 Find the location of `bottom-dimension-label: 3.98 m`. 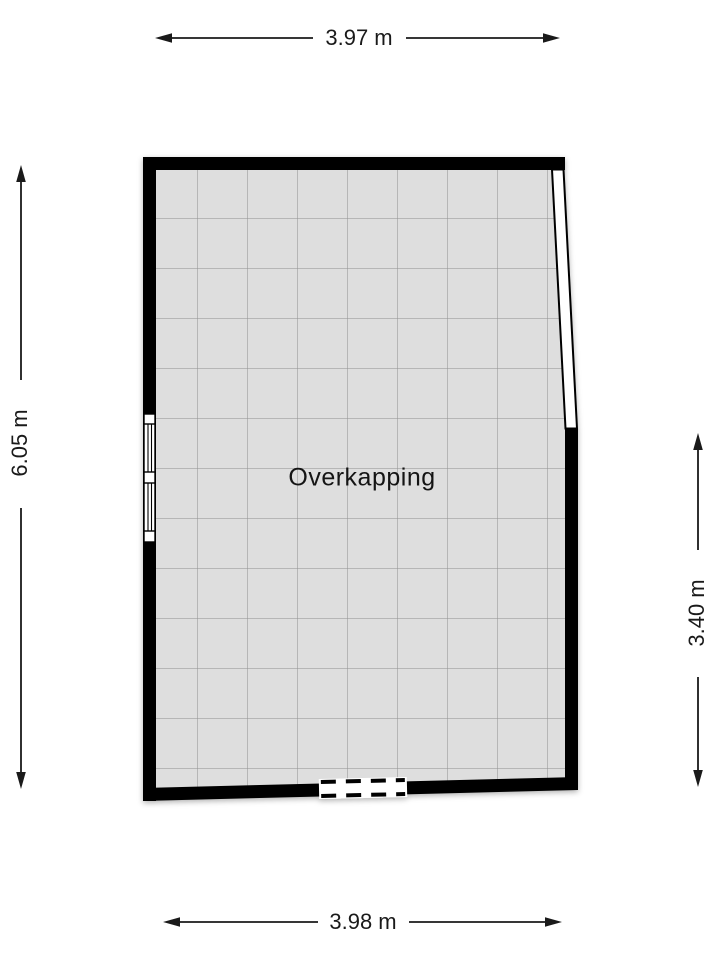

bottom-dimension-label: 3.98 m is located at coordinates (363, 922).